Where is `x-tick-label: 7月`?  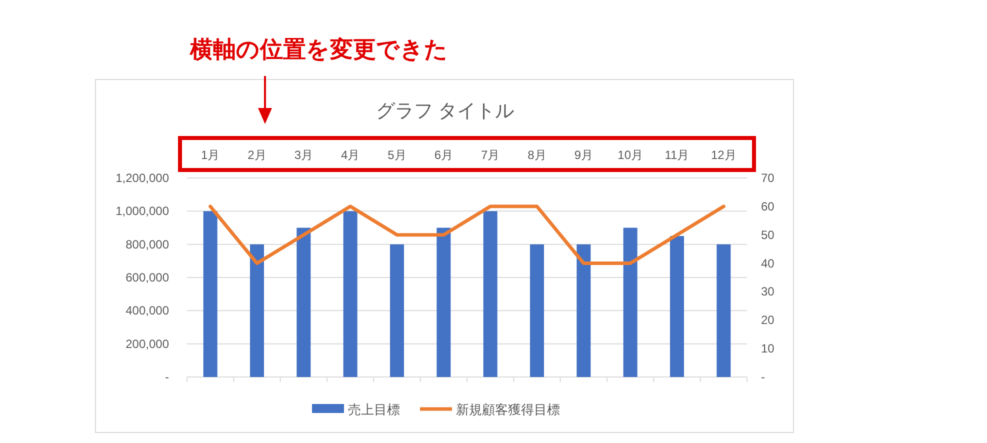 x-tick-label: 7月 is located at coordinates (490, 155).